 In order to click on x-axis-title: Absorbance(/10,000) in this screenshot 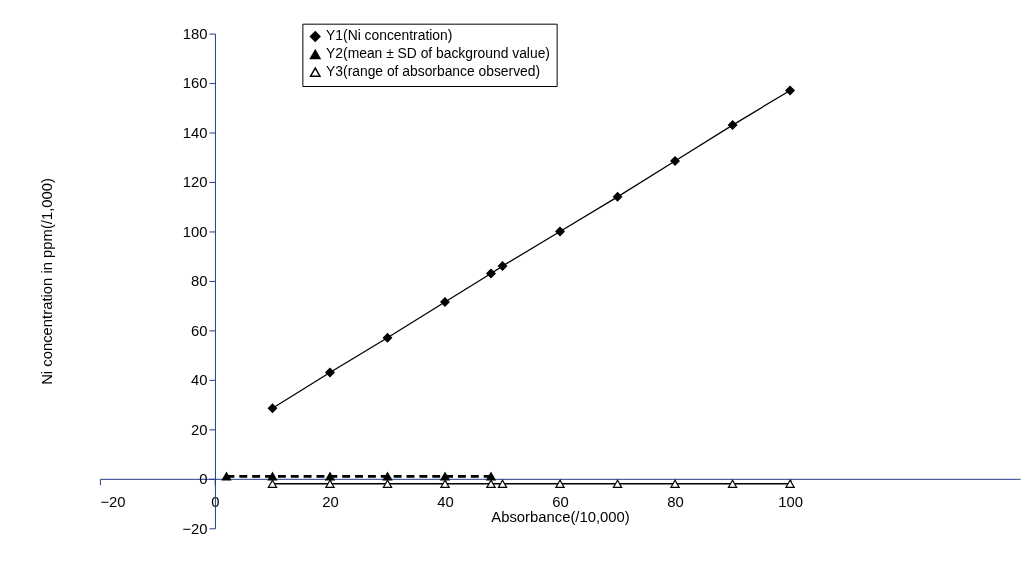, I will do `click(560, 516)`.